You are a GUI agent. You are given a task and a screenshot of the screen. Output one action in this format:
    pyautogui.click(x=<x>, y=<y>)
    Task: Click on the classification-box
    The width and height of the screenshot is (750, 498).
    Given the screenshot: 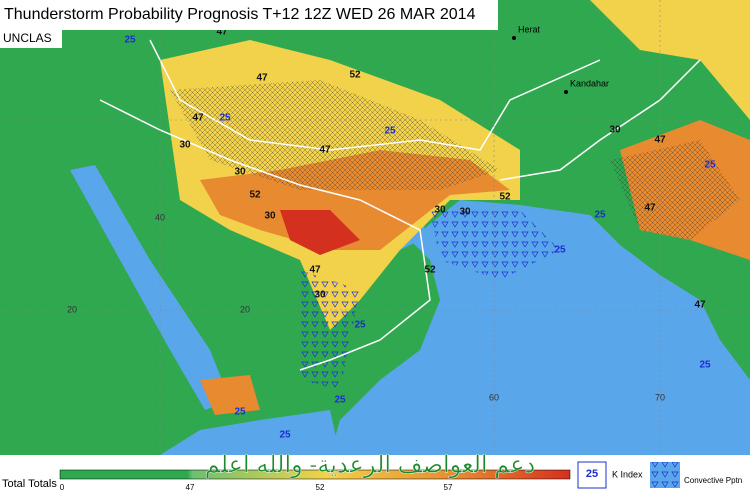 What is the action you would take?
    pyautogui.click(x=31, y=39)
    